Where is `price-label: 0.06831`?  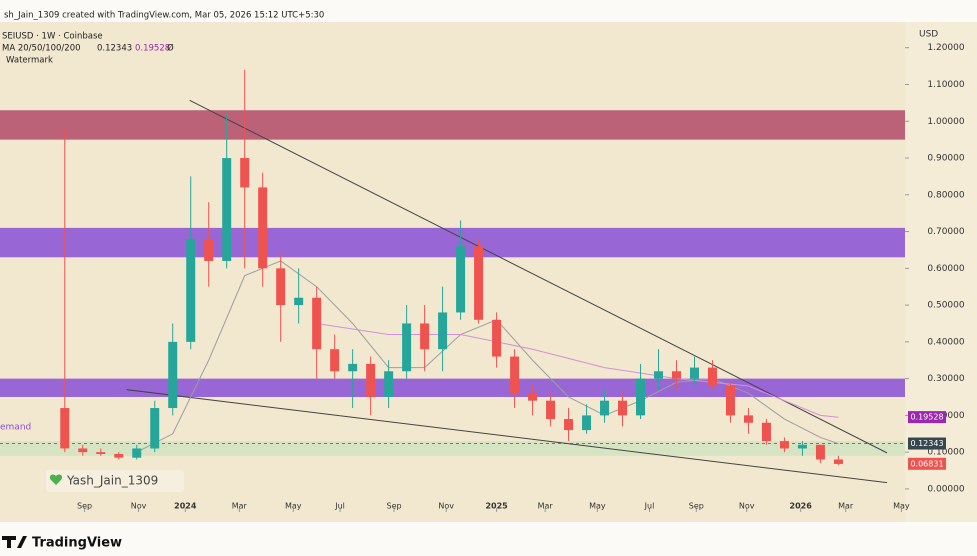
price-label: 0.06831 is located at coordinates (926, 463).